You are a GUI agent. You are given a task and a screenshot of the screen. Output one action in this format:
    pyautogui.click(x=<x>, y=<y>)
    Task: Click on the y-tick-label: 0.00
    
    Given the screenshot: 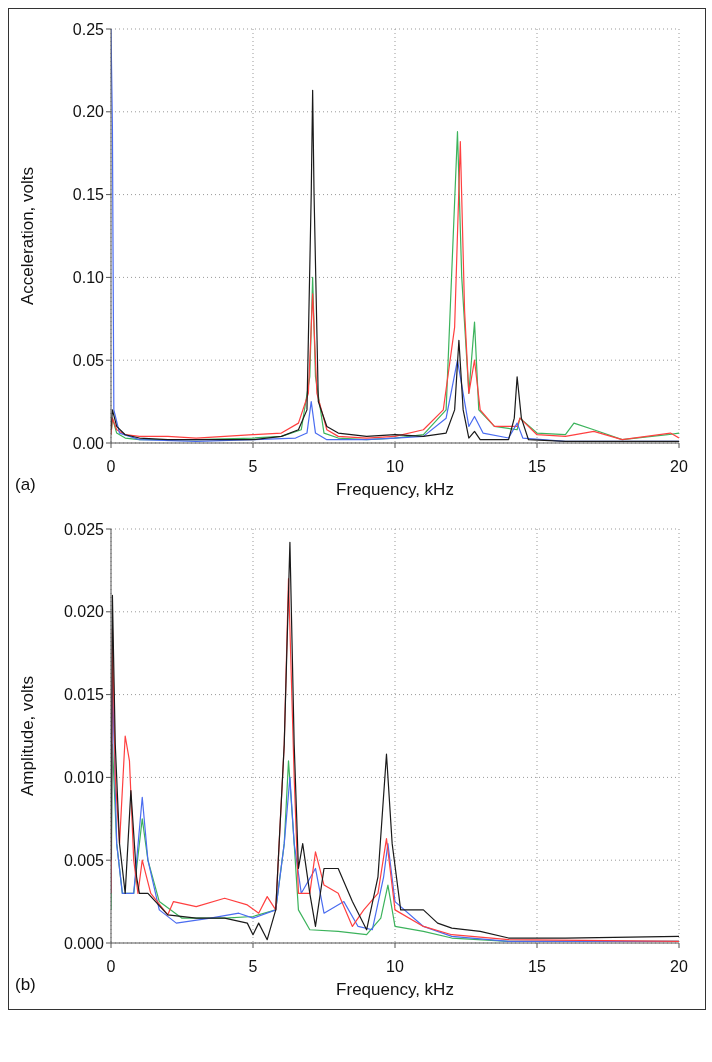 What is the action you would take?
    pyautogui.click(x=88, y=443)
    